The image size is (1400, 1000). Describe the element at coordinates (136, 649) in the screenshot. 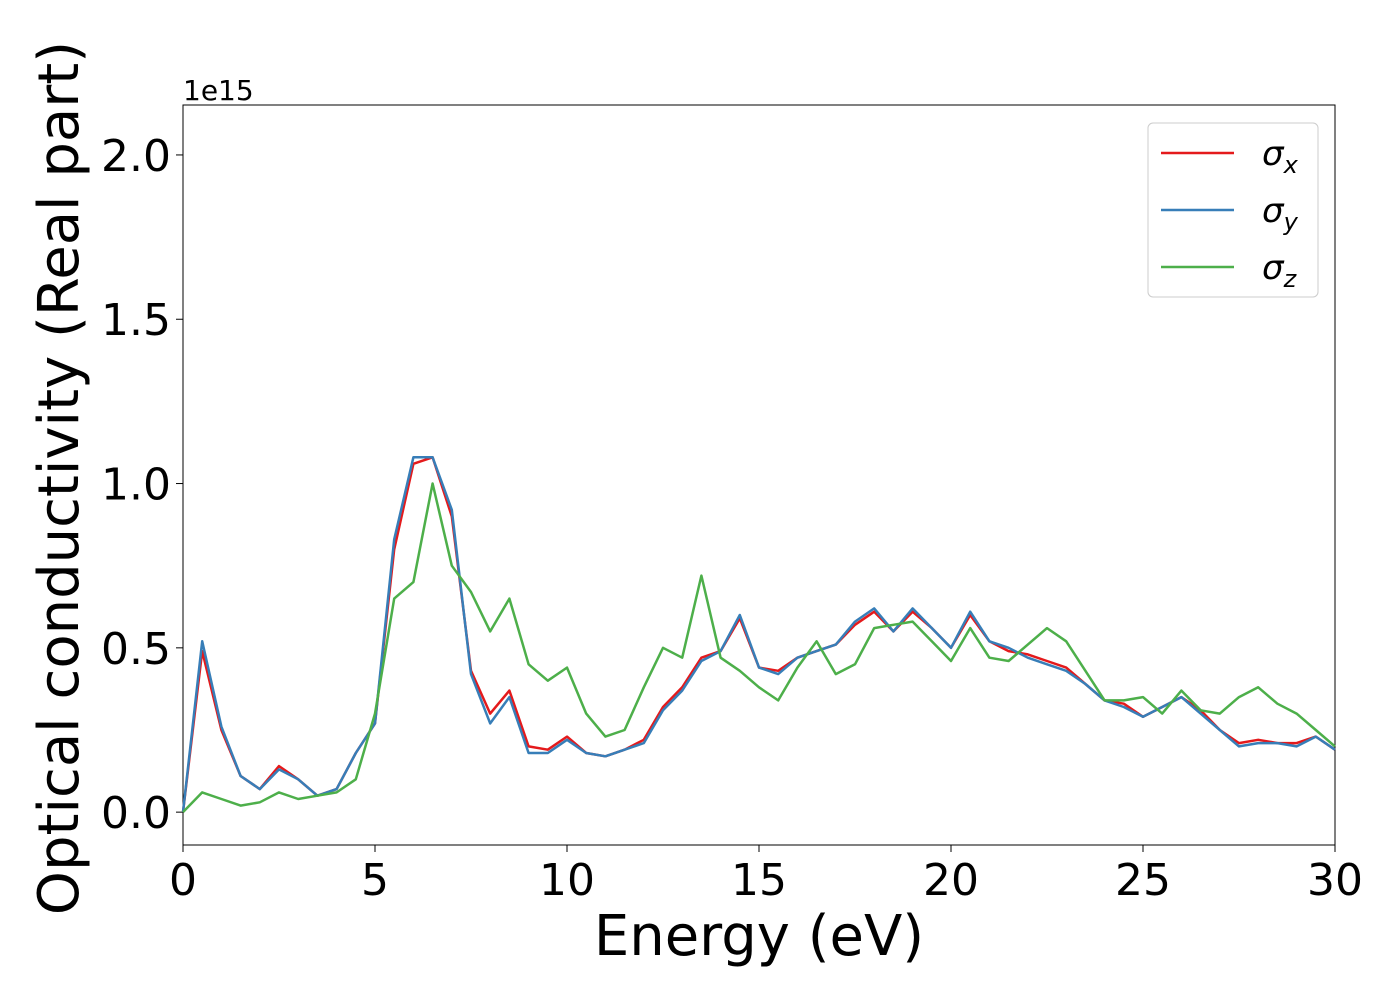

I see `y-tick-label: 0.5` at that location.